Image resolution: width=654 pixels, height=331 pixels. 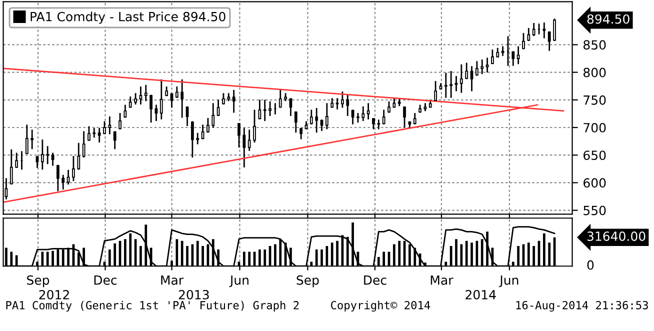 What do you see at coordinates (54, 295) in the screenshot?
I see `x2-tick-label: 2012` at bounding box center [54, 295].